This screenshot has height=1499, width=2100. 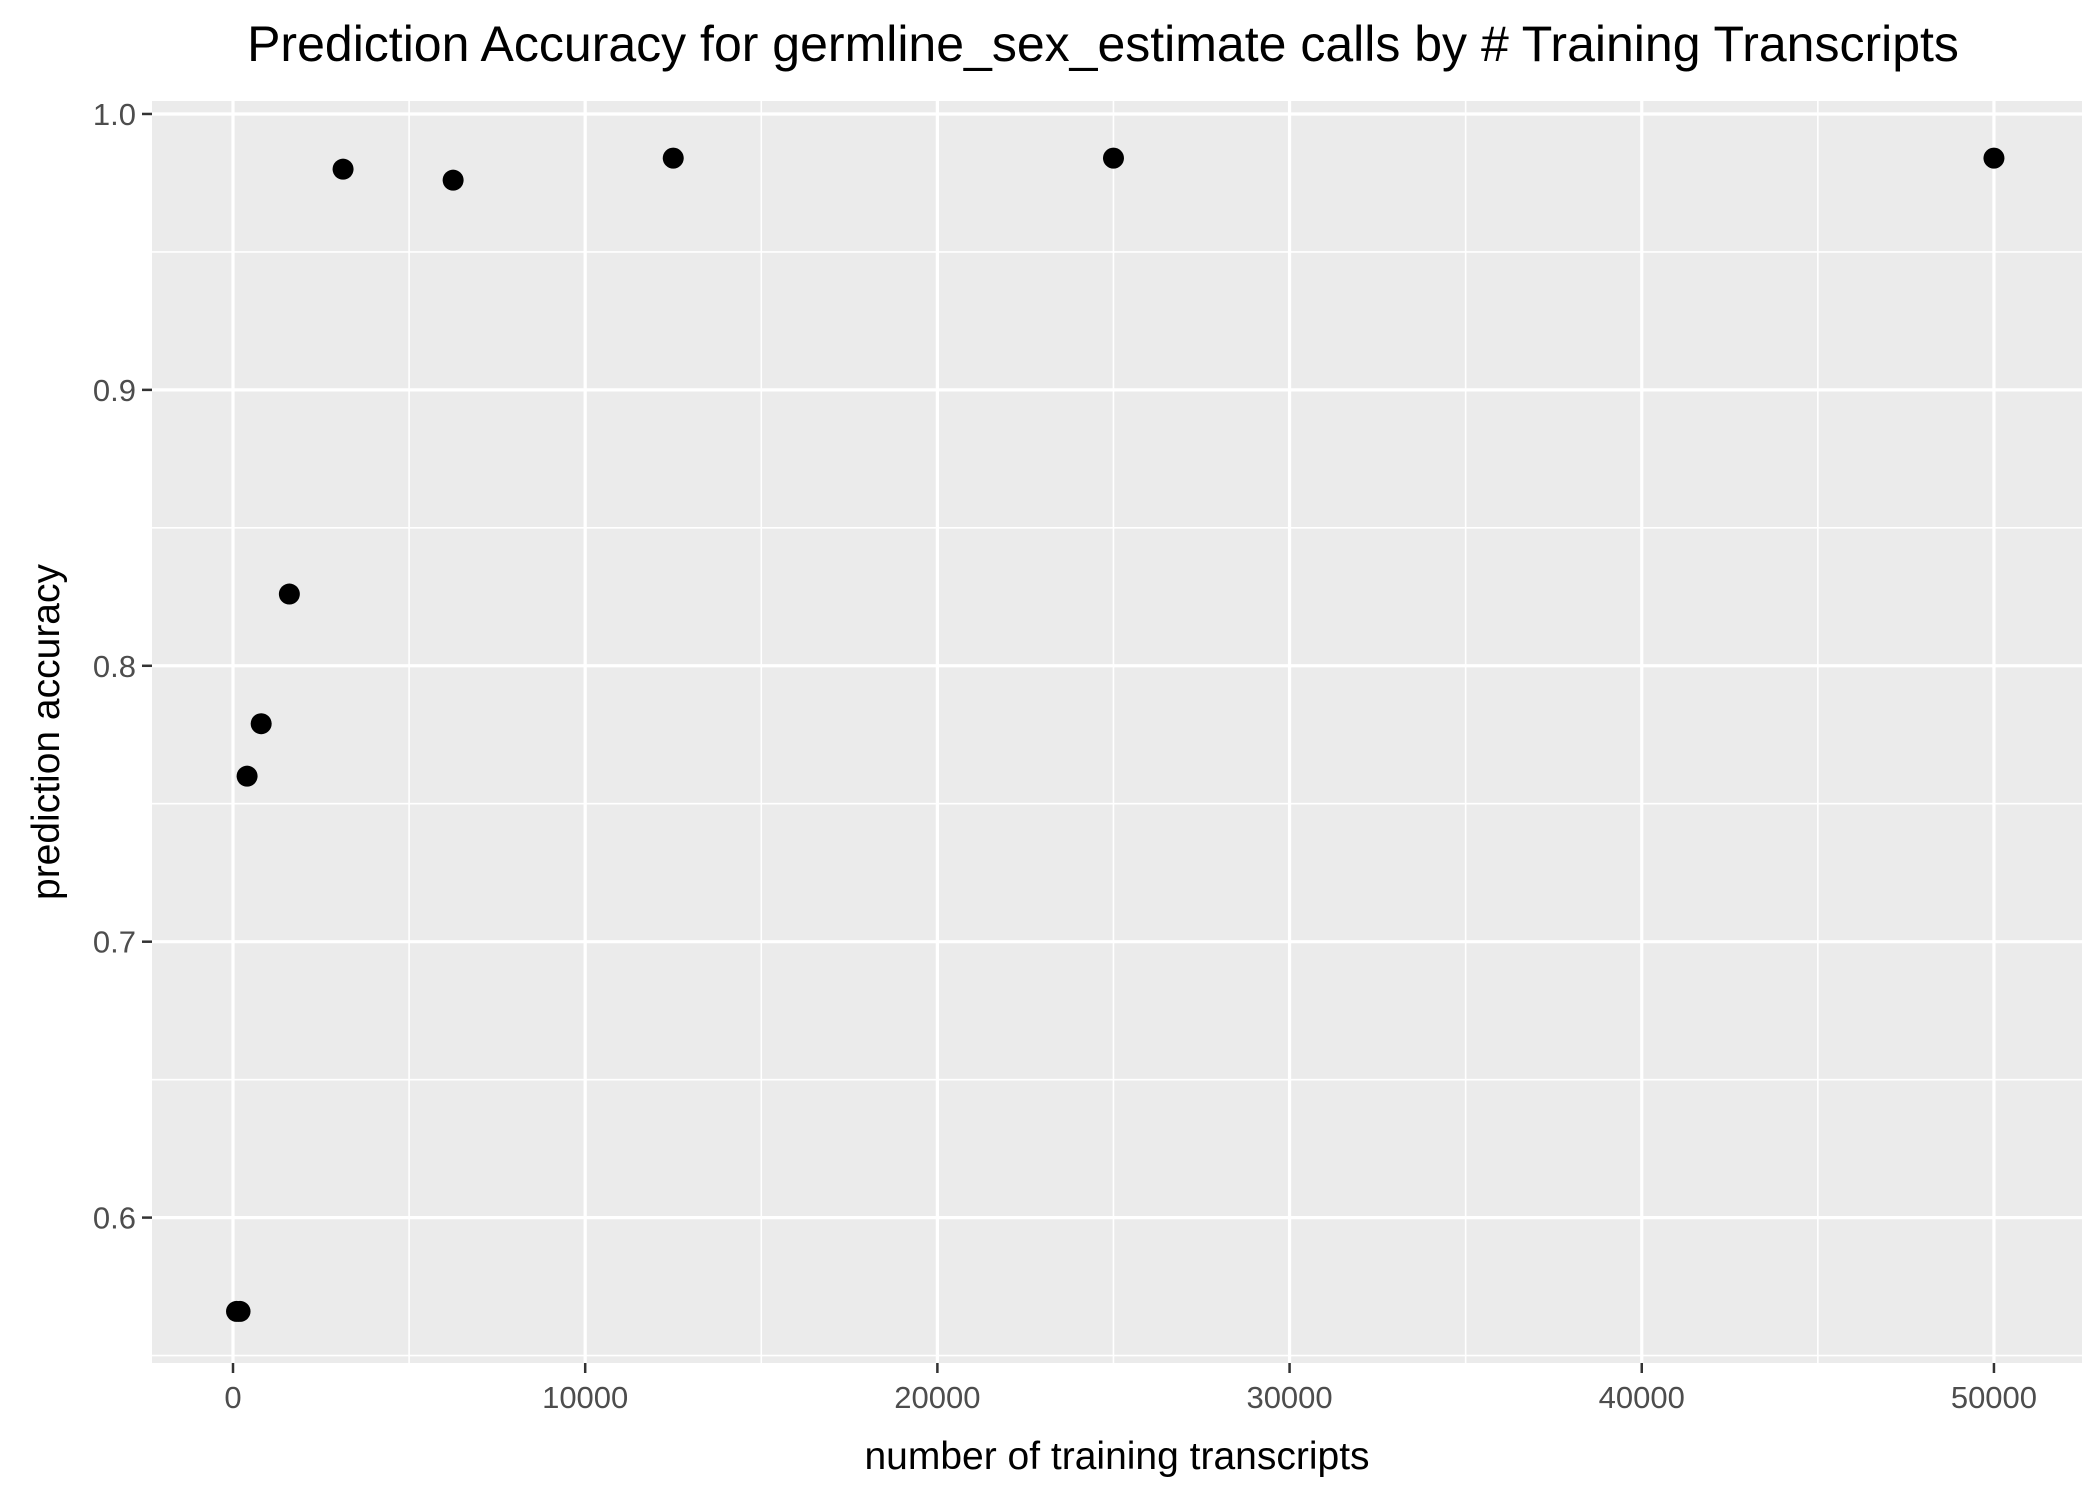 I want to click on x-tick-label: 0, so click(x=232, y=1397).